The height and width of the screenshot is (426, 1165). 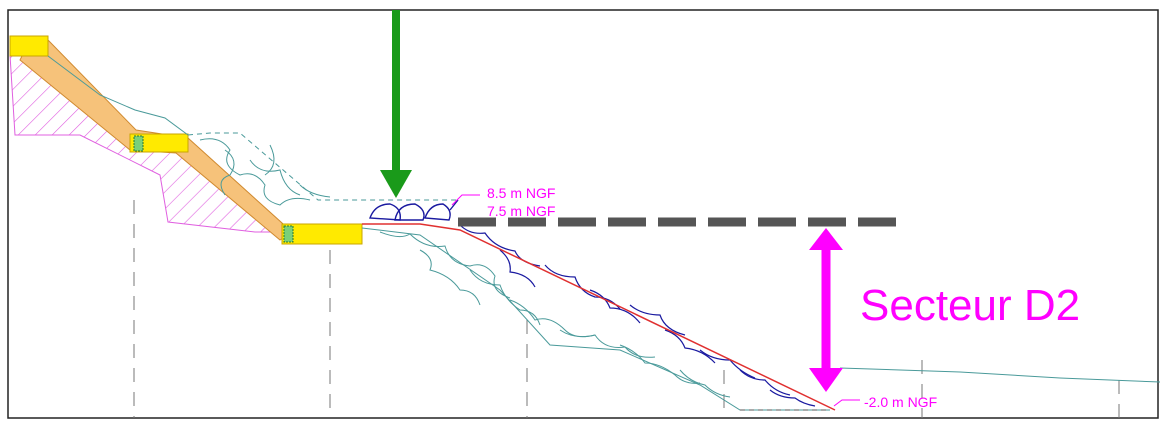 What do you see at coordinates (138, 143) in the screenshot?
I see `green-marker-middle` at bounding box center [138, 143].